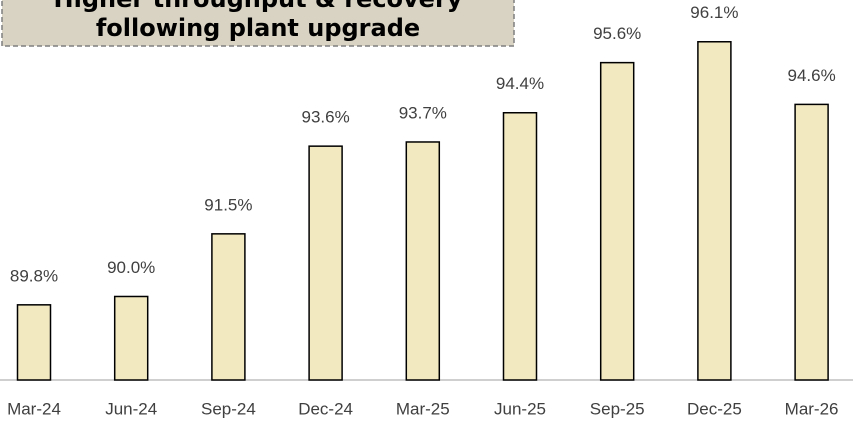 This screenshot has width=853, height=422. What do you see at coordinates (812, 408) in the screenshot?
I see `x-tick-label: Mar-26` at bounding box center [812, 408].